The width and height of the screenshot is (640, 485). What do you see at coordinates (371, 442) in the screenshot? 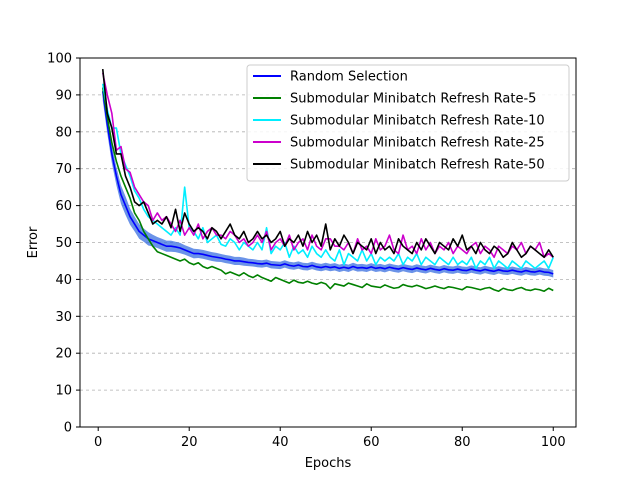
I see `x-tick-label-3: 60` at bounding box center [371, 442].